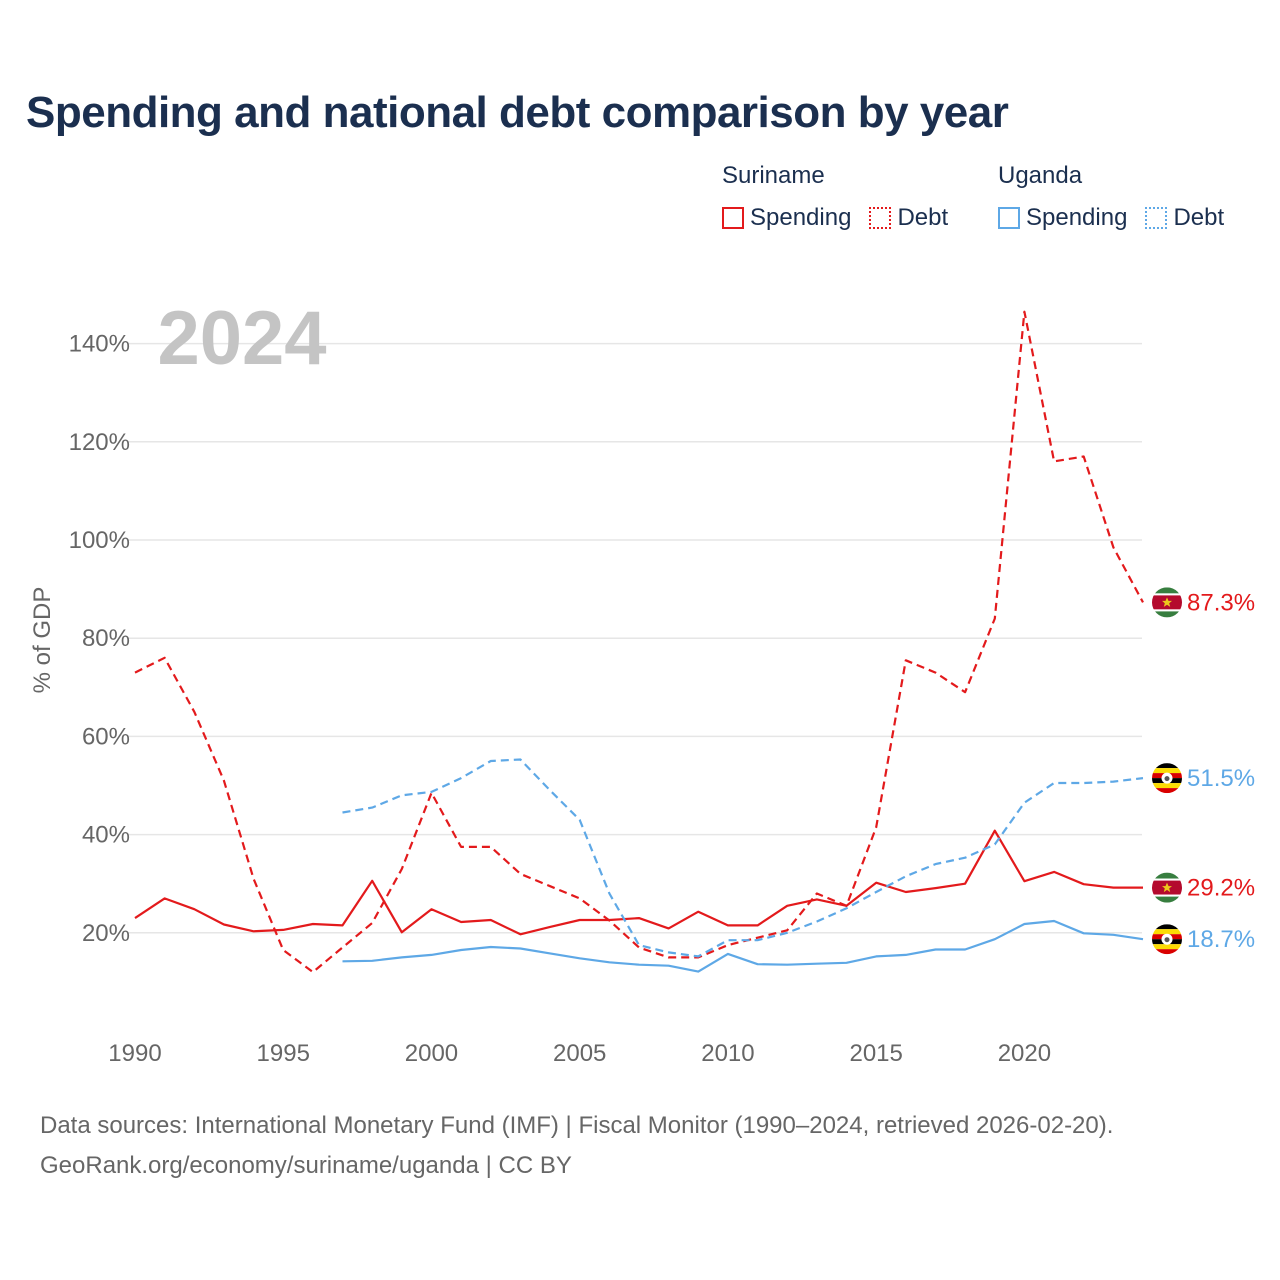  Describe the element at coordinates (1221, 602) in the screenshot. I see `end-value-label: 87.3%` at that location.